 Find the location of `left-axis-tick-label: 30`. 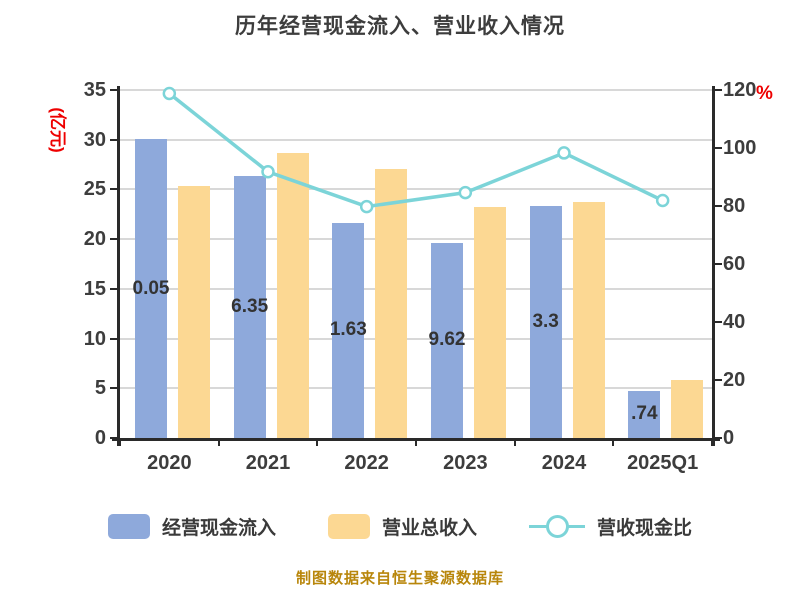

left-axis-tick-label: 30 is located at coordinates (94, 139).